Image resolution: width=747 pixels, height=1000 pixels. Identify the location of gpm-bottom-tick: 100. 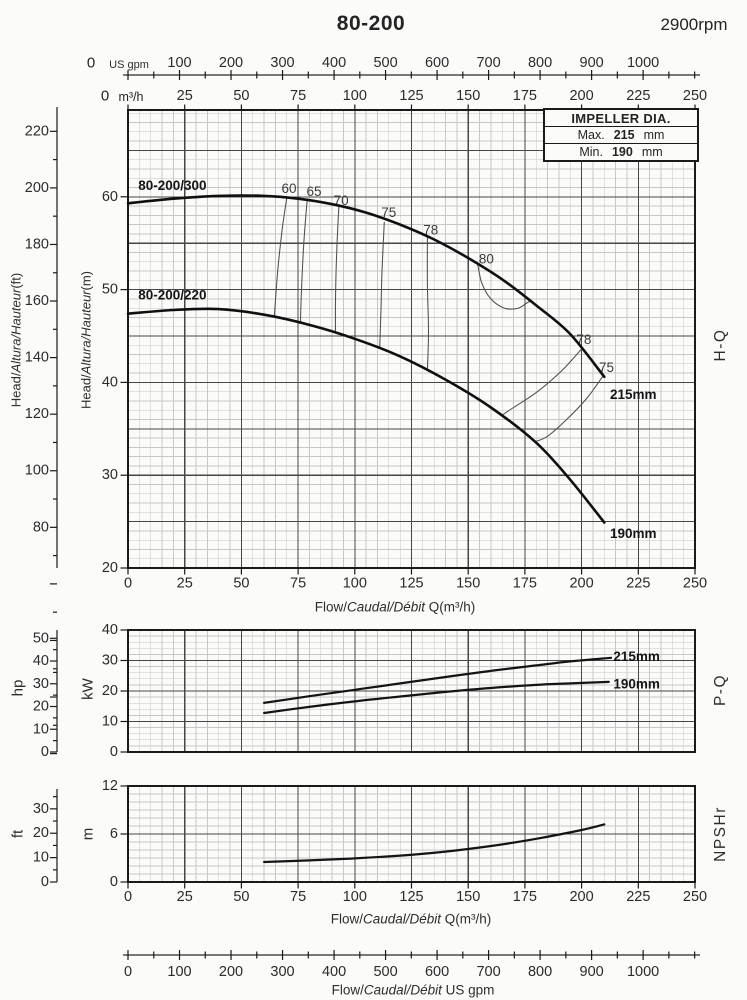
(179, 972).